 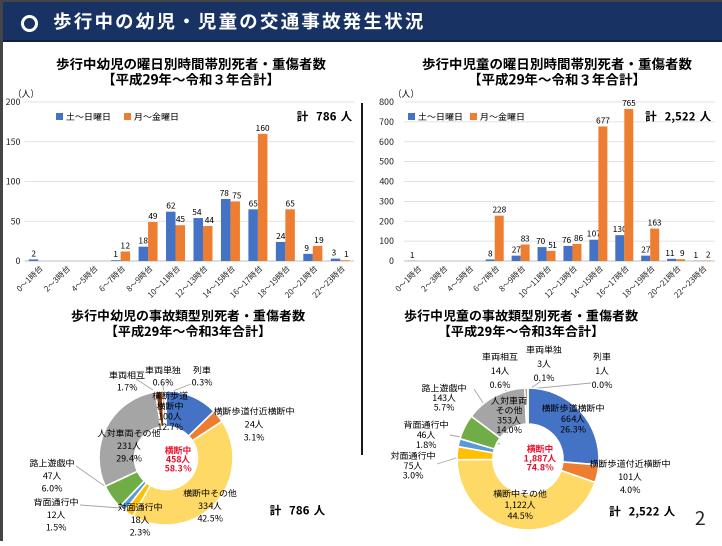 What do you see at coordinates (100, 506) in the screenshot?
I see `leader-line` at bounding box center [100, 506].